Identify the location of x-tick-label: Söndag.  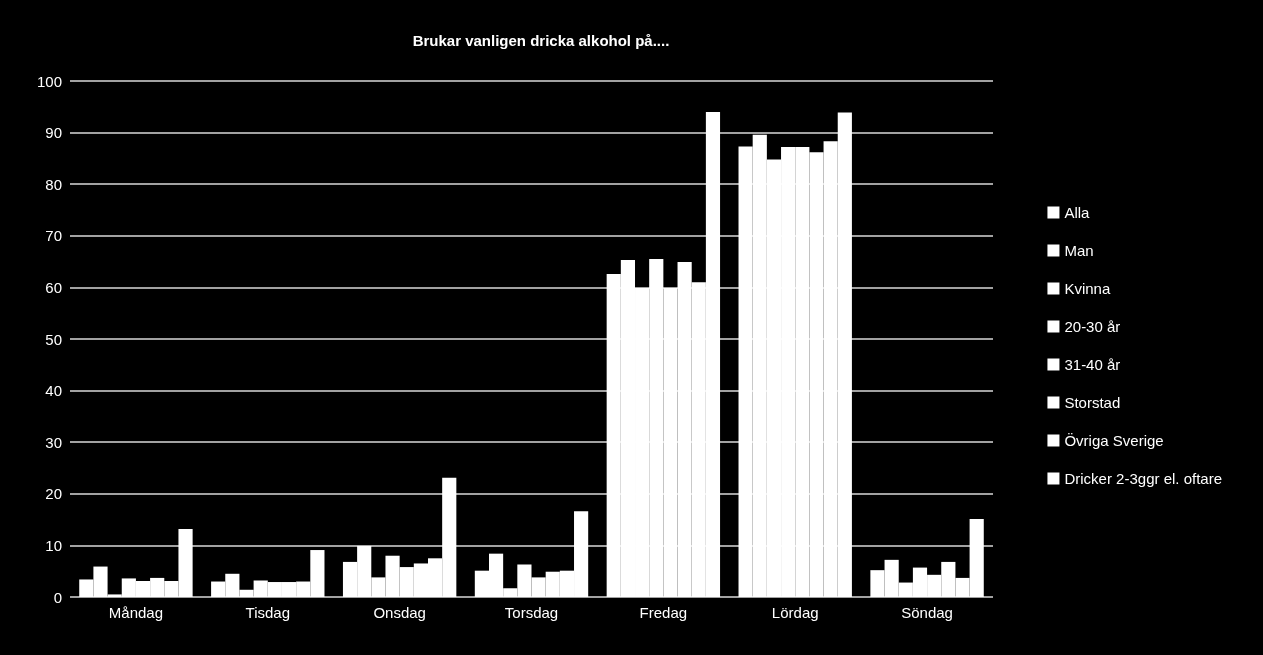
(927, 612).